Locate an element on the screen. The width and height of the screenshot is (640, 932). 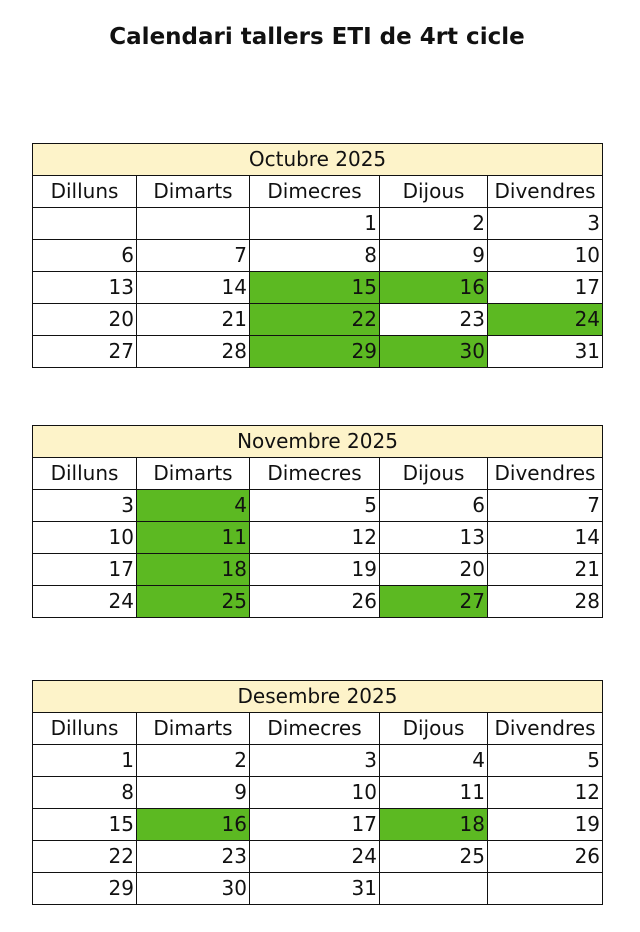
day-cell: 18 is located at coordinates (193, 569).